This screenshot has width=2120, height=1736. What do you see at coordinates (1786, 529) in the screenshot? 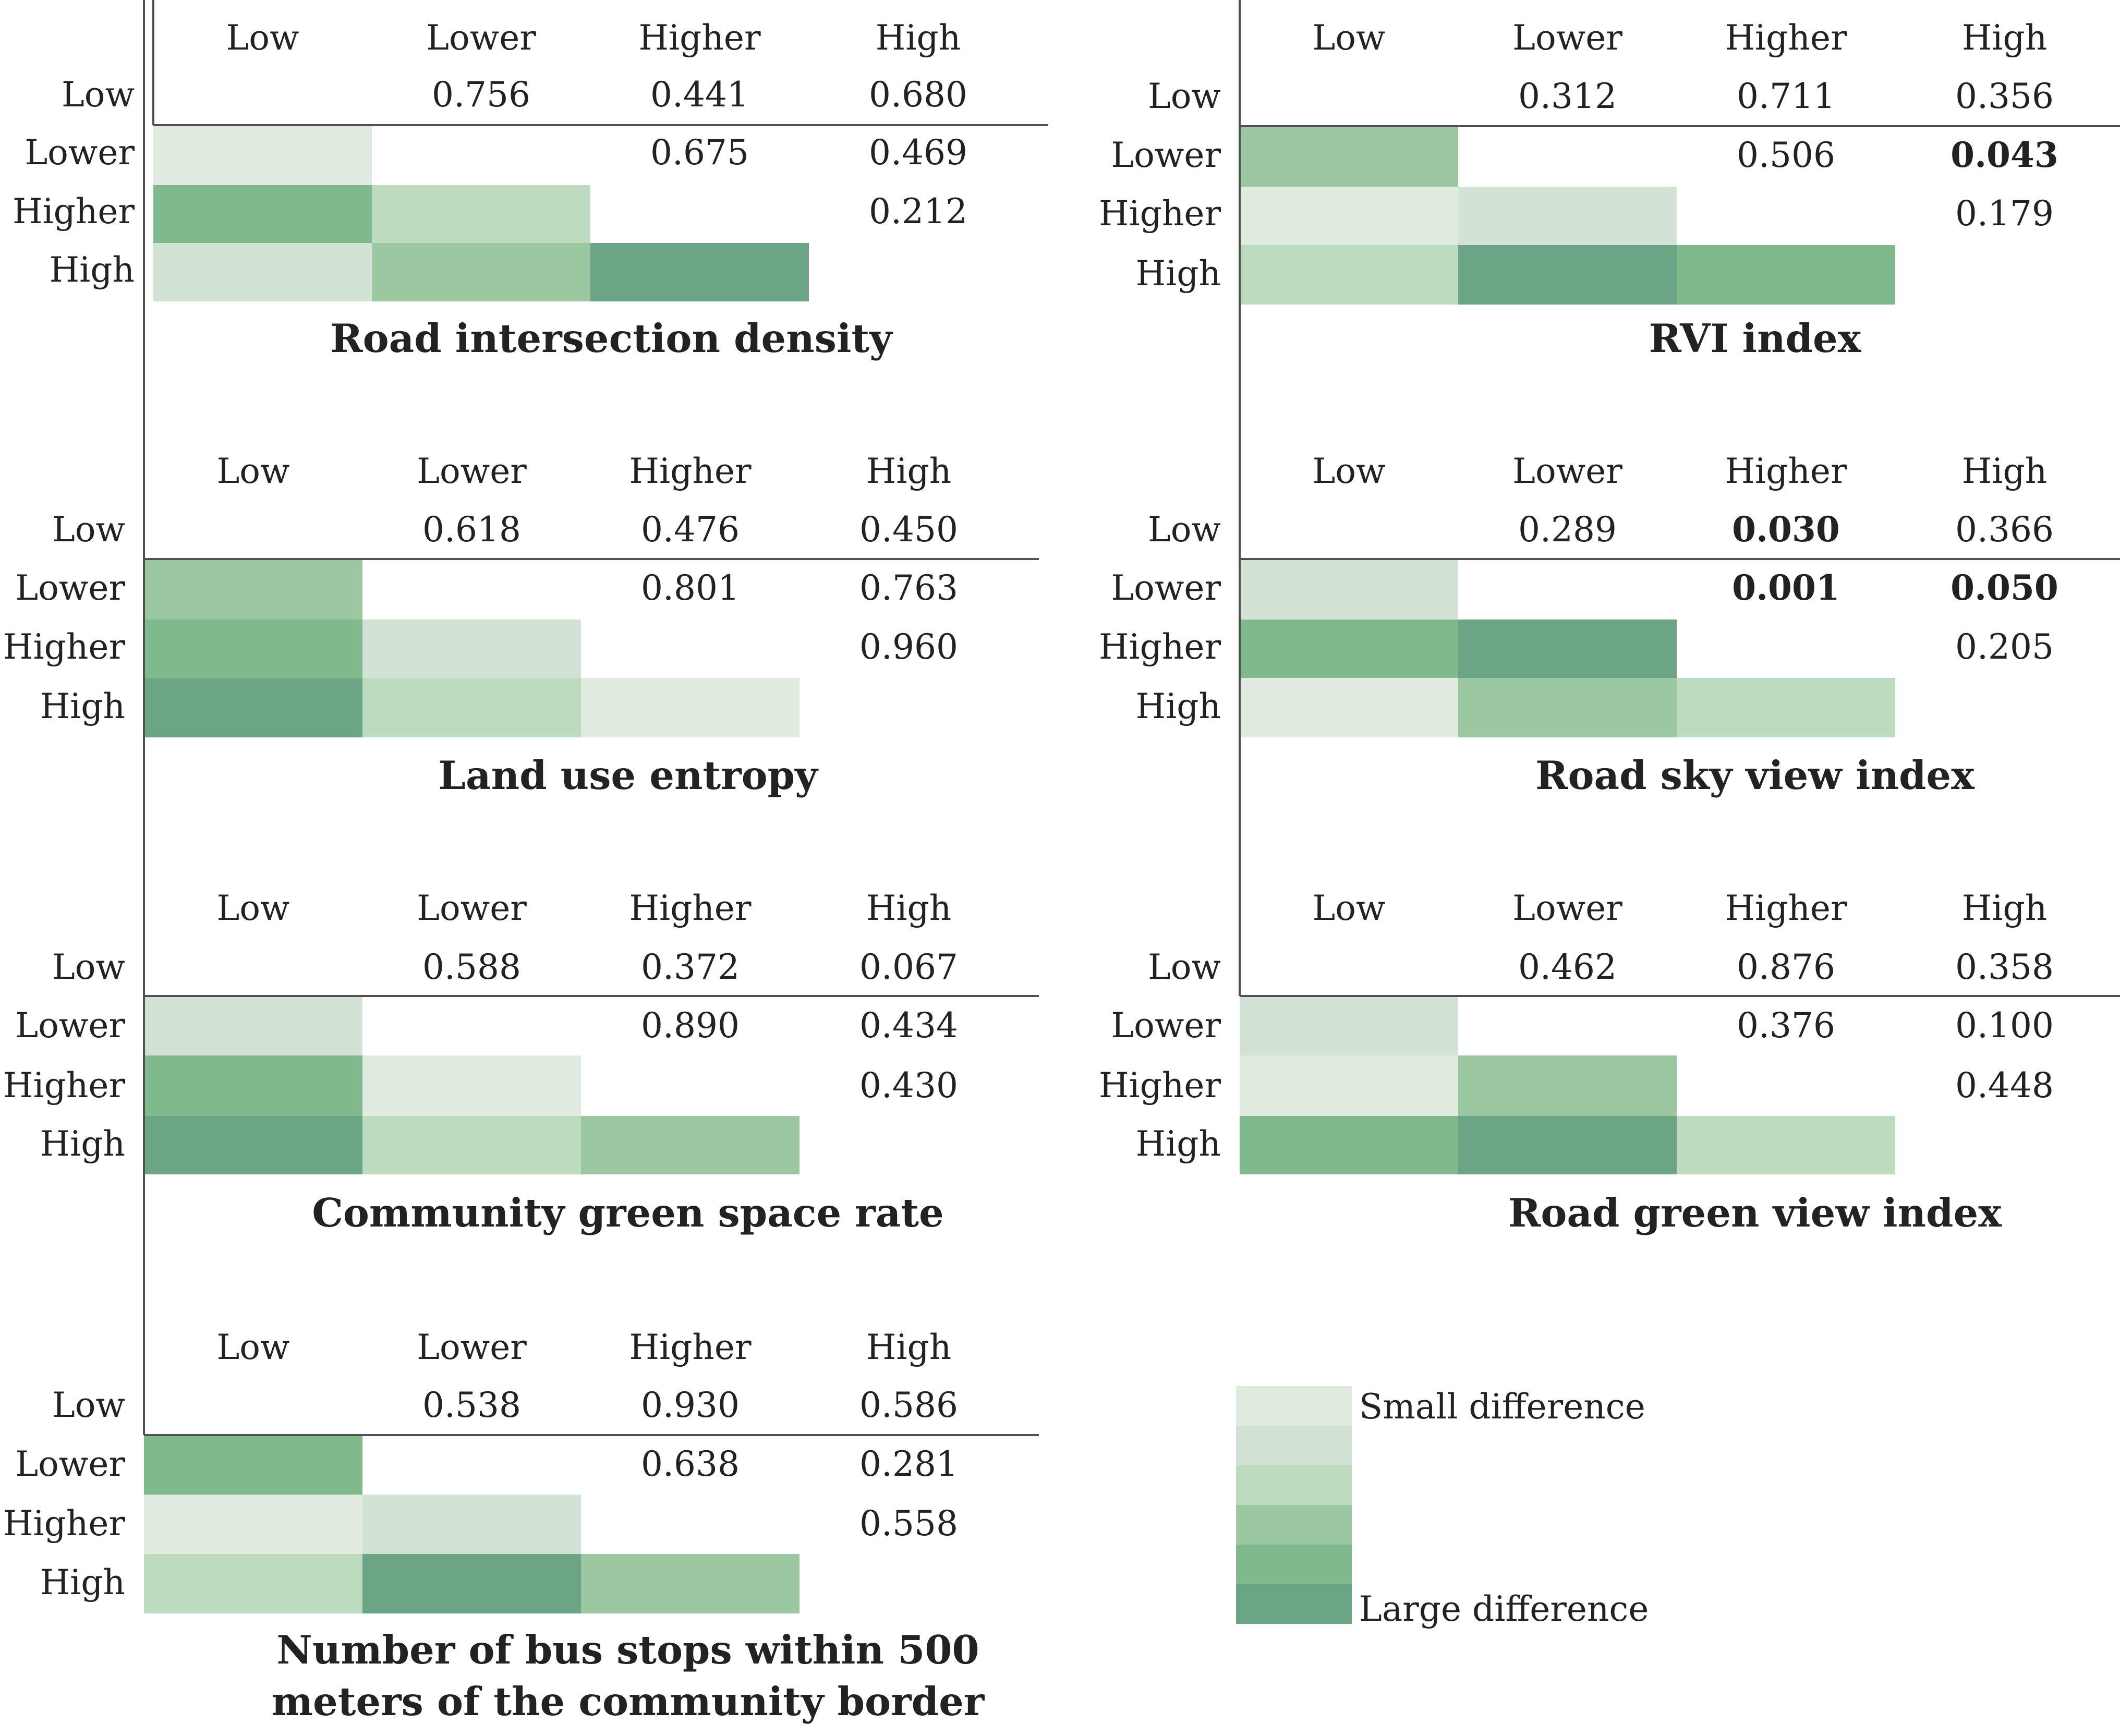
I see `p-value-low-higher: 0.030` at bounding box center [1786, 529].